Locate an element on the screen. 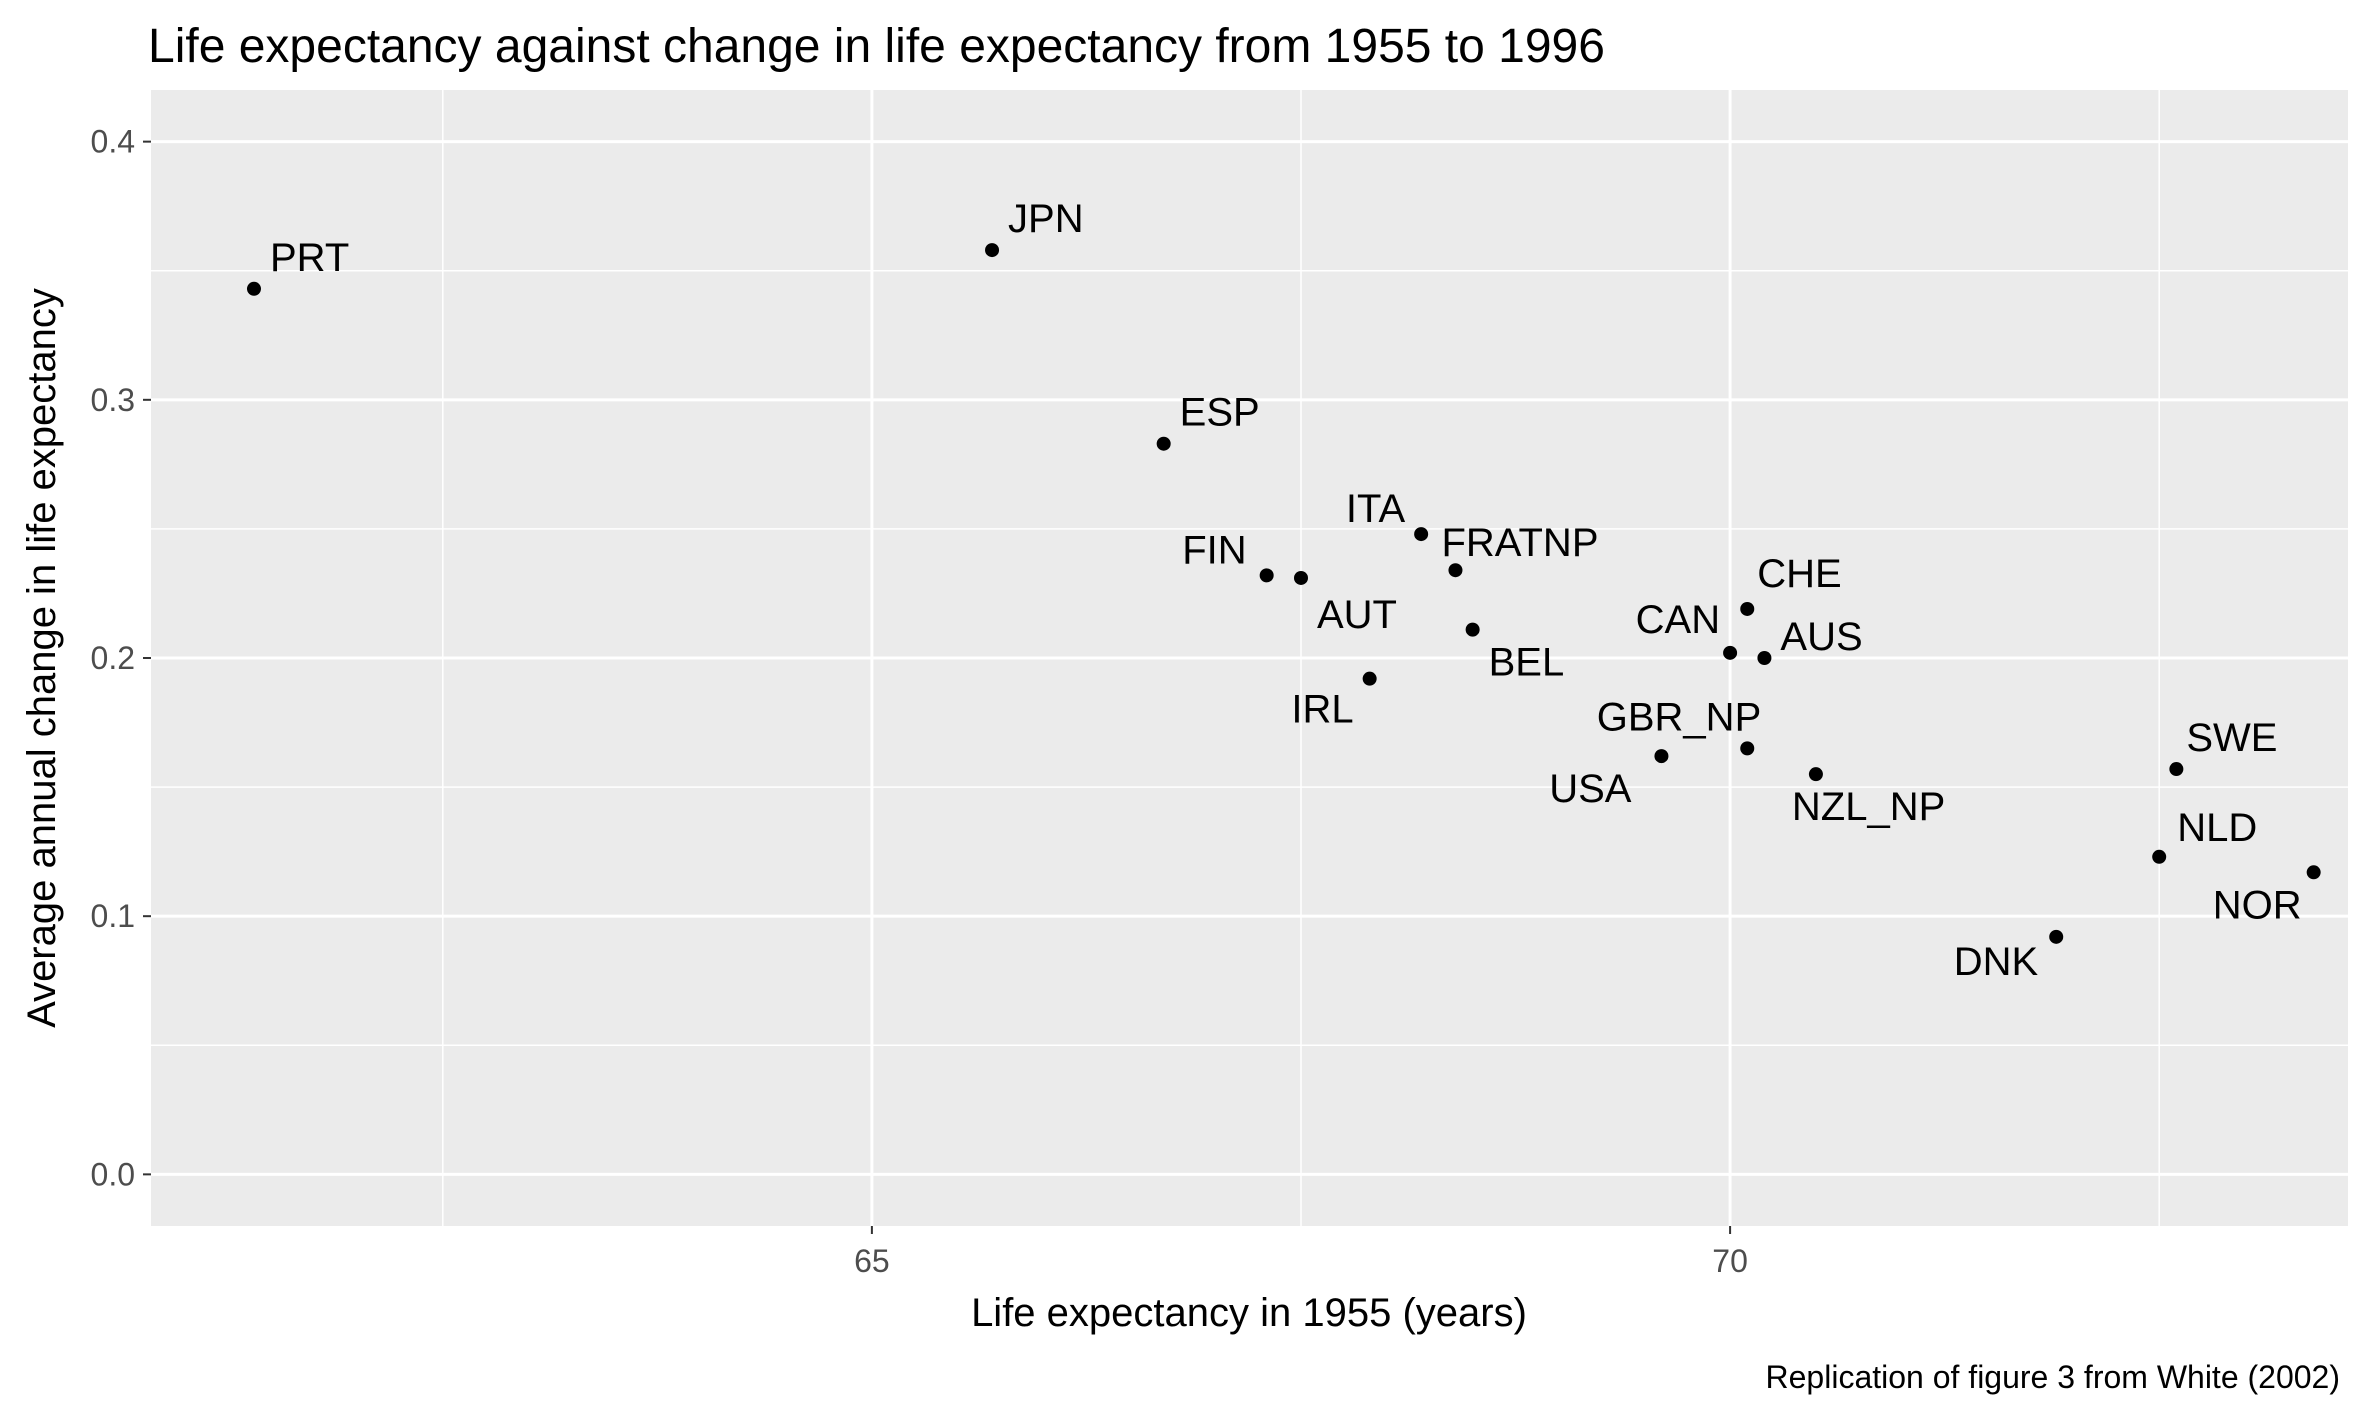  y-tick-label: 0.3 is located at coordinates (113, 400).